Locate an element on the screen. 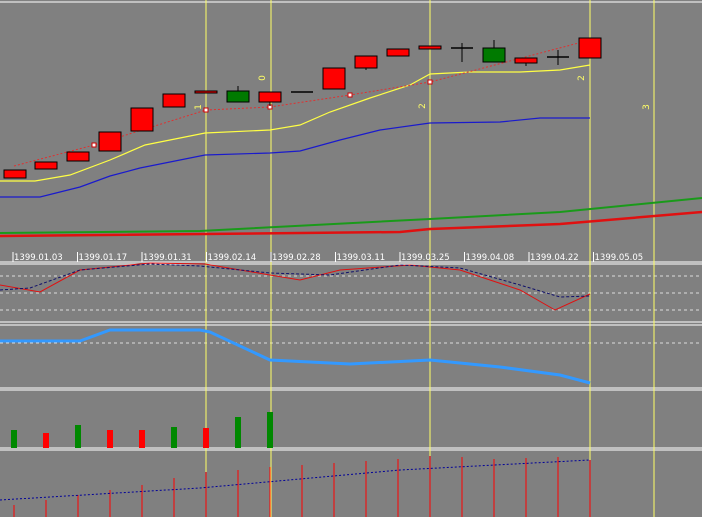  ma-blue is located at coordinates (295, 157).